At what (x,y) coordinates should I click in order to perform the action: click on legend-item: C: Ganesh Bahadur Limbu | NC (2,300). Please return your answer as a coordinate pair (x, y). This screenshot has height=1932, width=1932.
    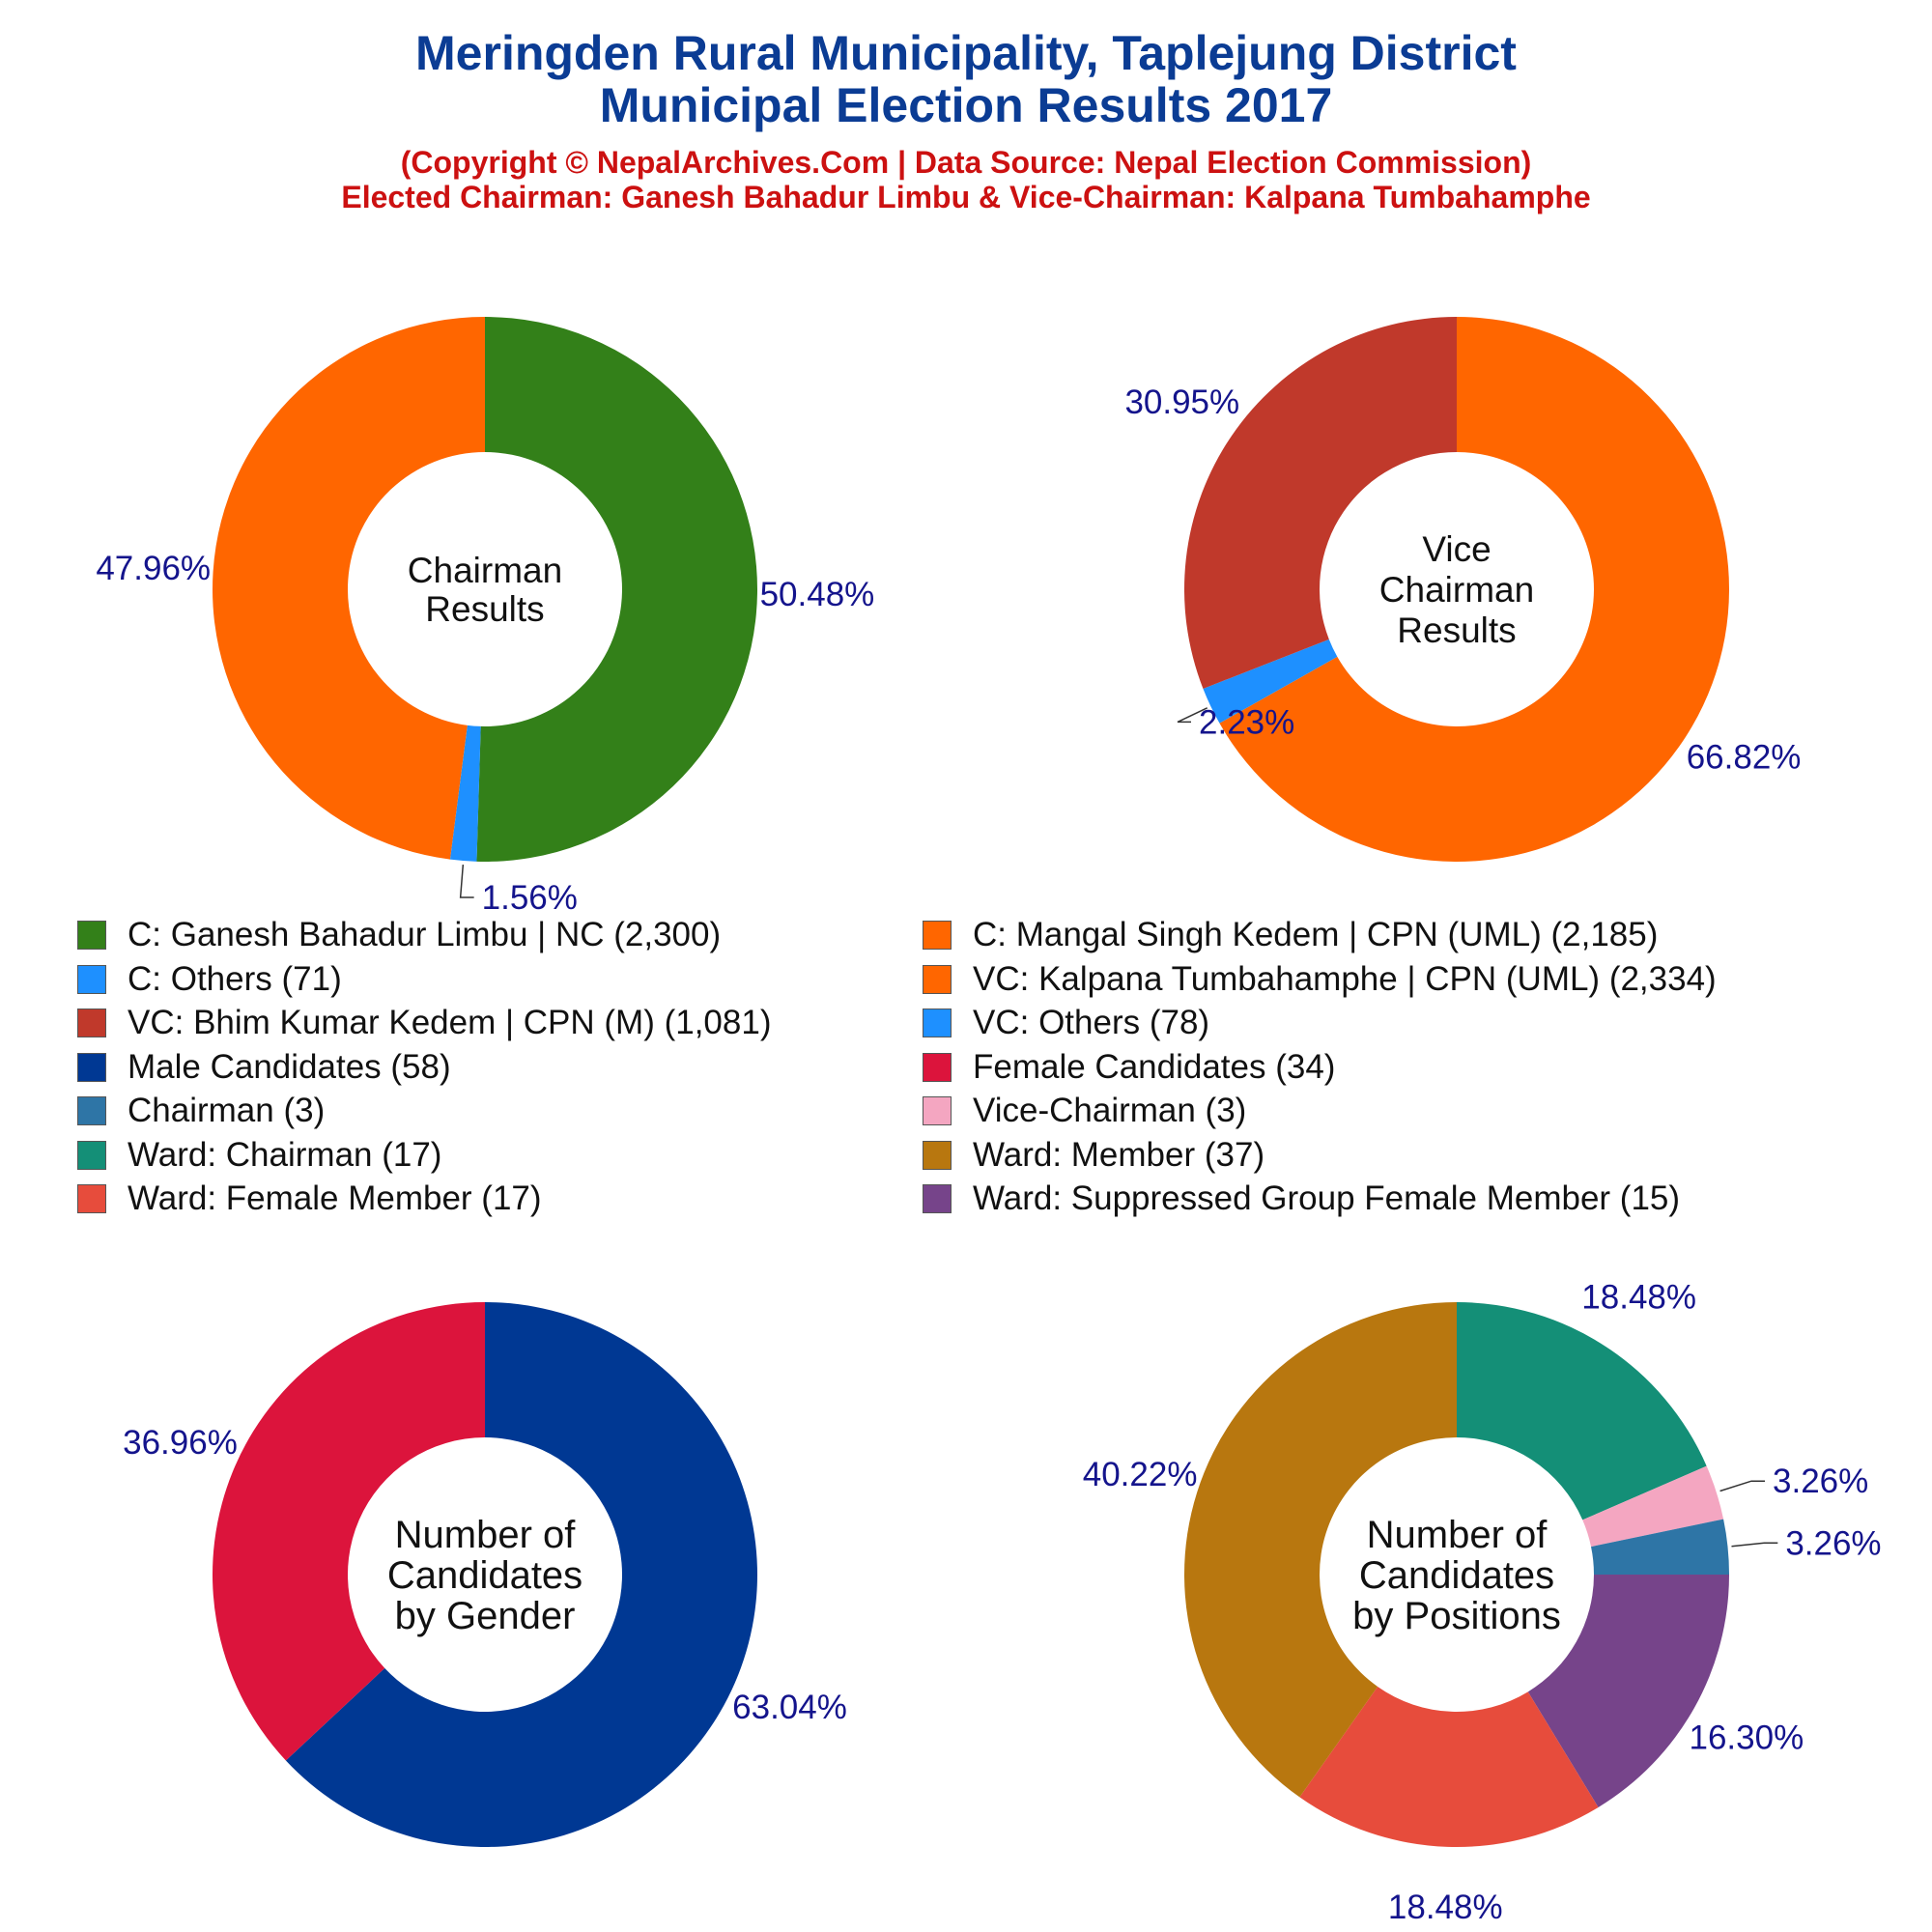
    Looking at the image, I should click on (399, 935).